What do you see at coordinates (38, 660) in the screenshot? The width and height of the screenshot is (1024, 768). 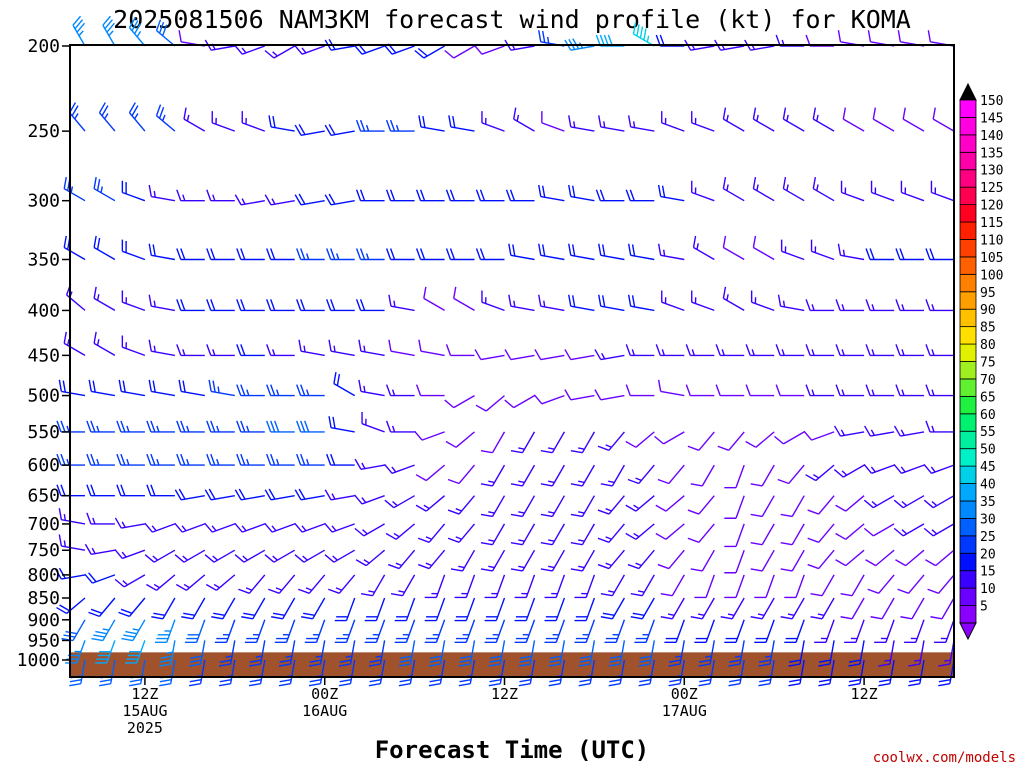 I see `y-tick-label: 1000` at bounding box center [38, 660].